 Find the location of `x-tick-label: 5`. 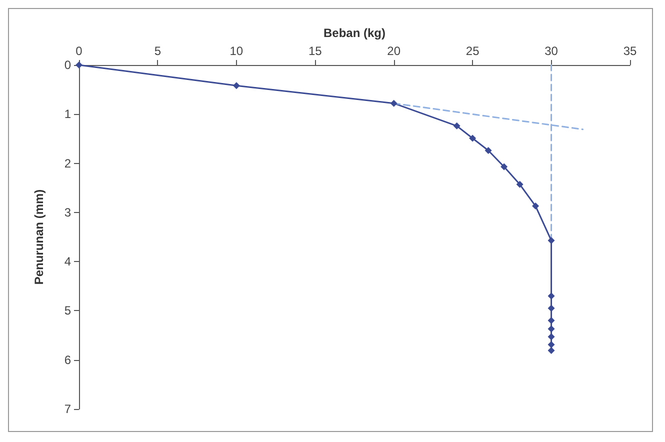

x-tick-label: 5 is located at coordinates (158, 51).